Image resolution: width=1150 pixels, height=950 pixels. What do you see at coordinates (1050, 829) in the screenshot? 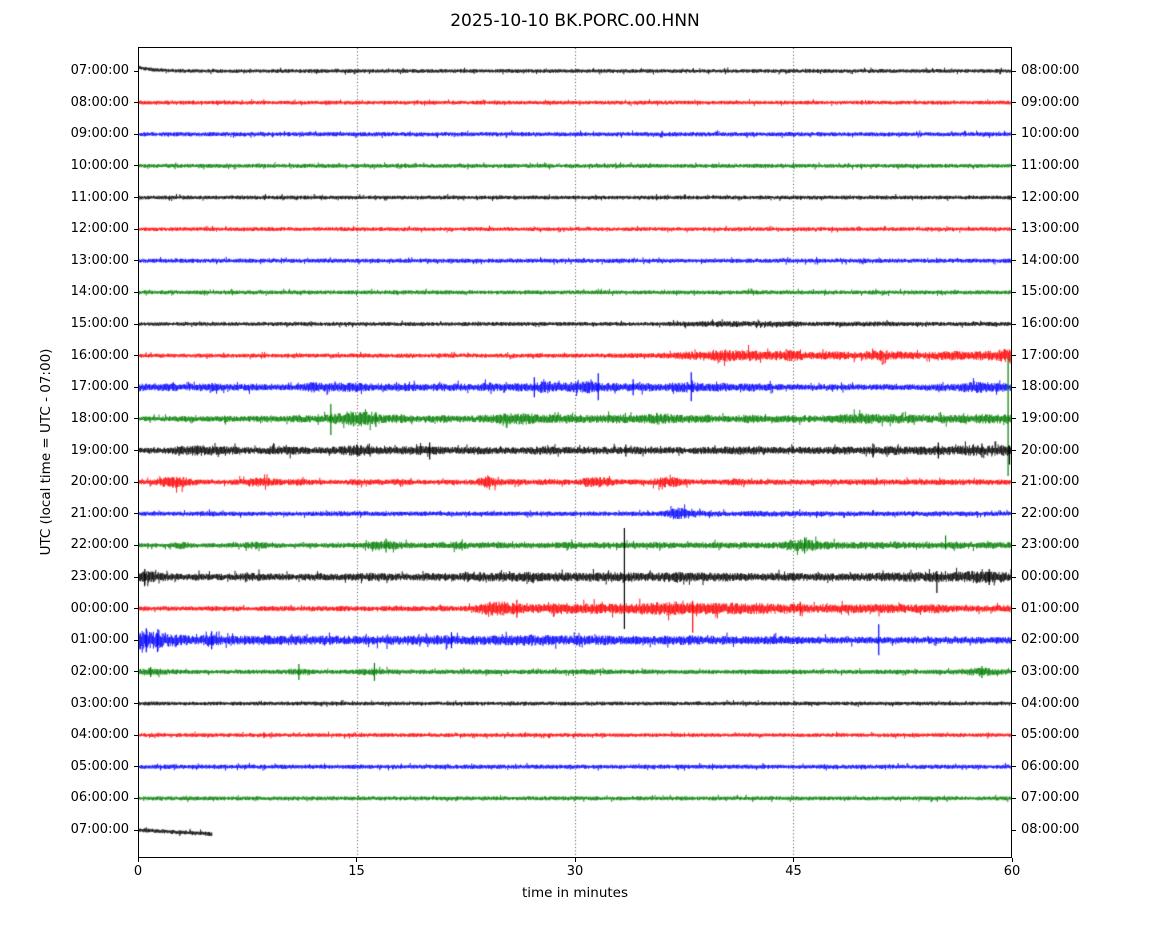
I see `right-time-label: 08:00:00` at bounding box center [1050, 829].